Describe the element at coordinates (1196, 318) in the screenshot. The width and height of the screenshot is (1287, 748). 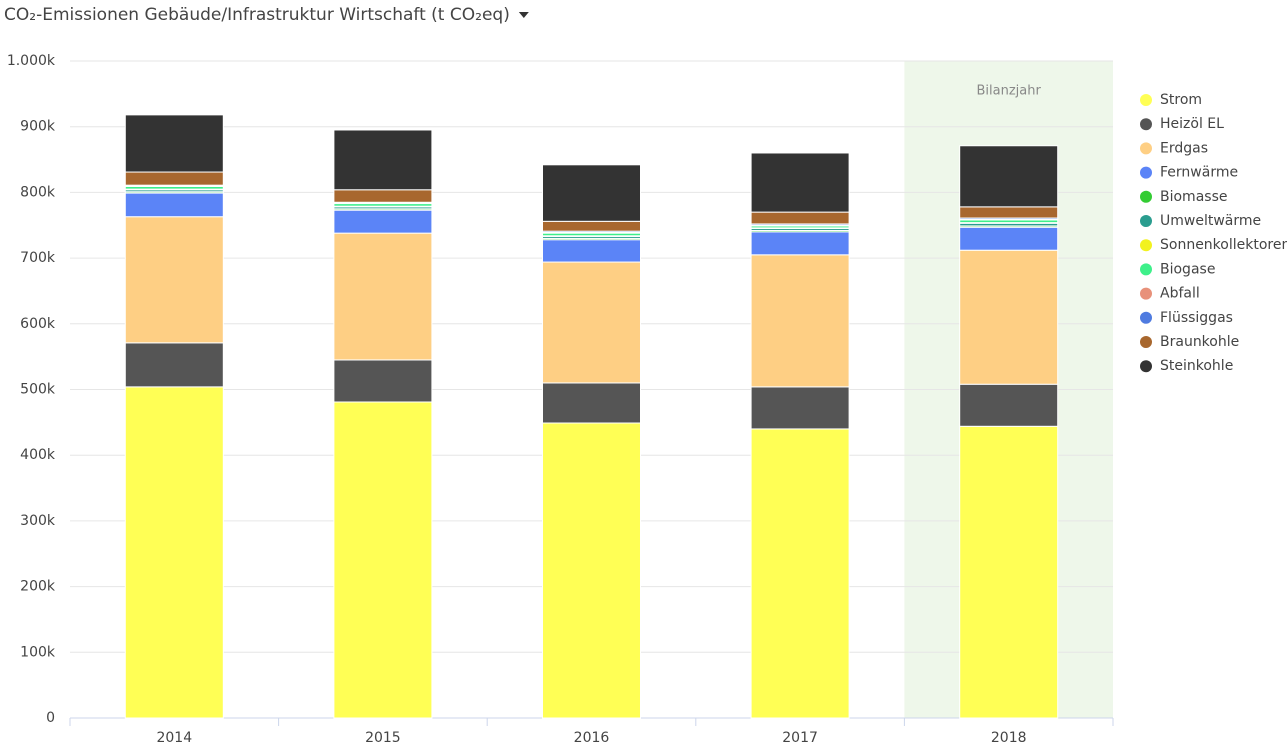
I see `legend-label: Flüssiggas` at that location.